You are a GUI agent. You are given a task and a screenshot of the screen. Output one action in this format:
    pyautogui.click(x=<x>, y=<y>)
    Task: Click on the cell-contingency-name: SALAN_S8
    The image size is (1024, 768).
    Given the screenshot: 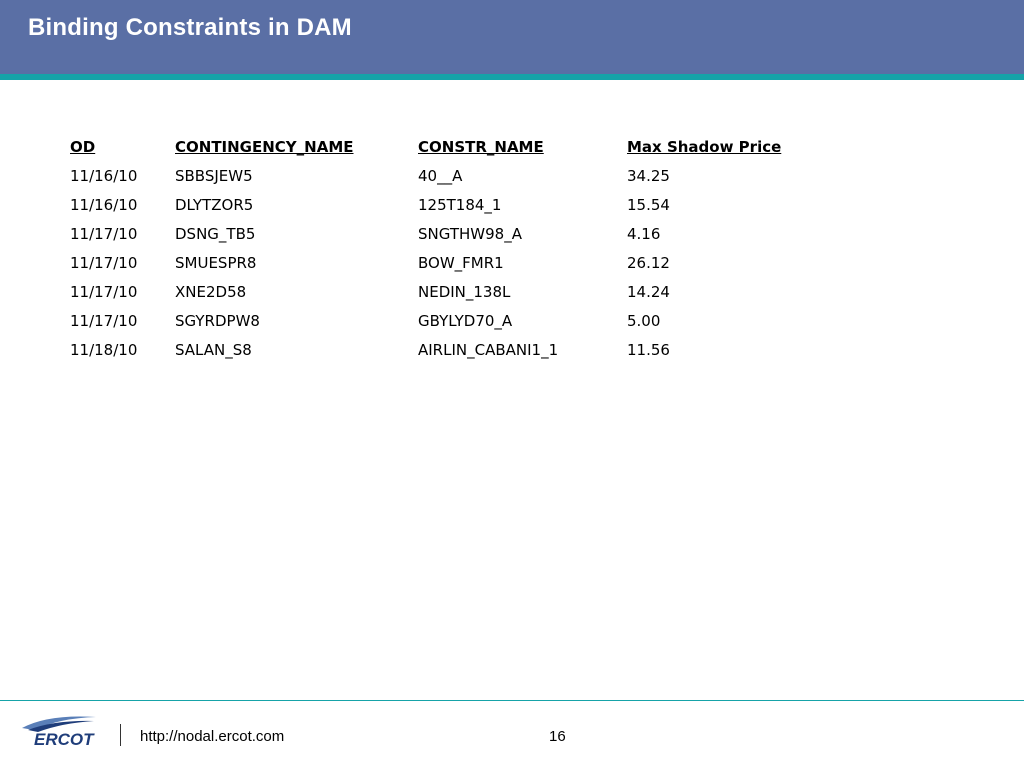 What is the action you would take?
    pyautogui.click(x=213, y=349)
    